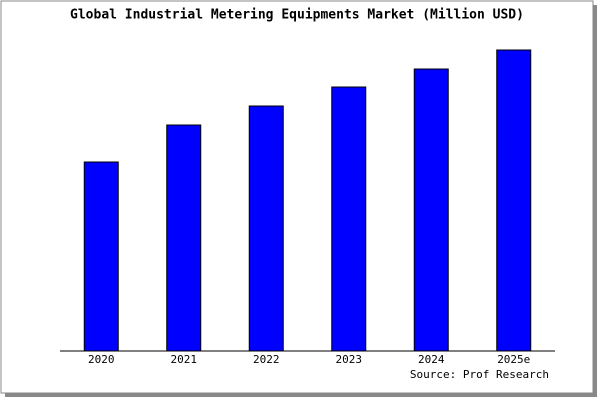  I want to click on x-tick-label: 2022, so click(266, 359).